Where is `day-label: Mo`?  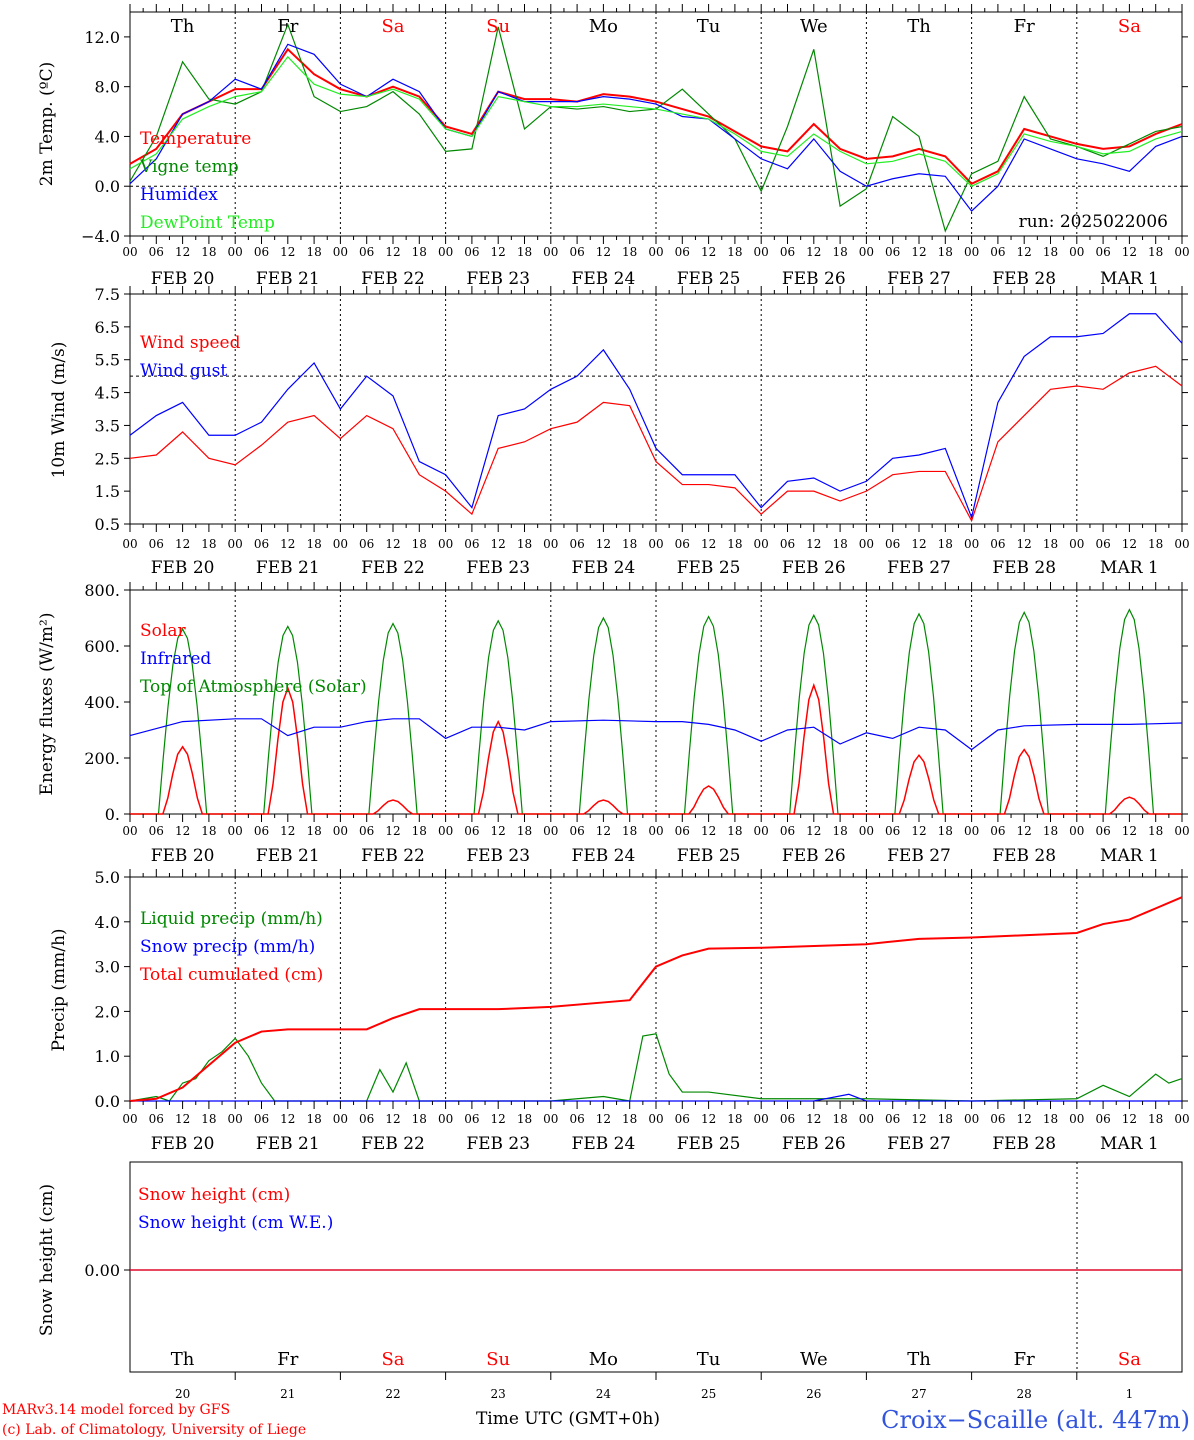 day-label: Mo is located at coordinates (603, 1359).